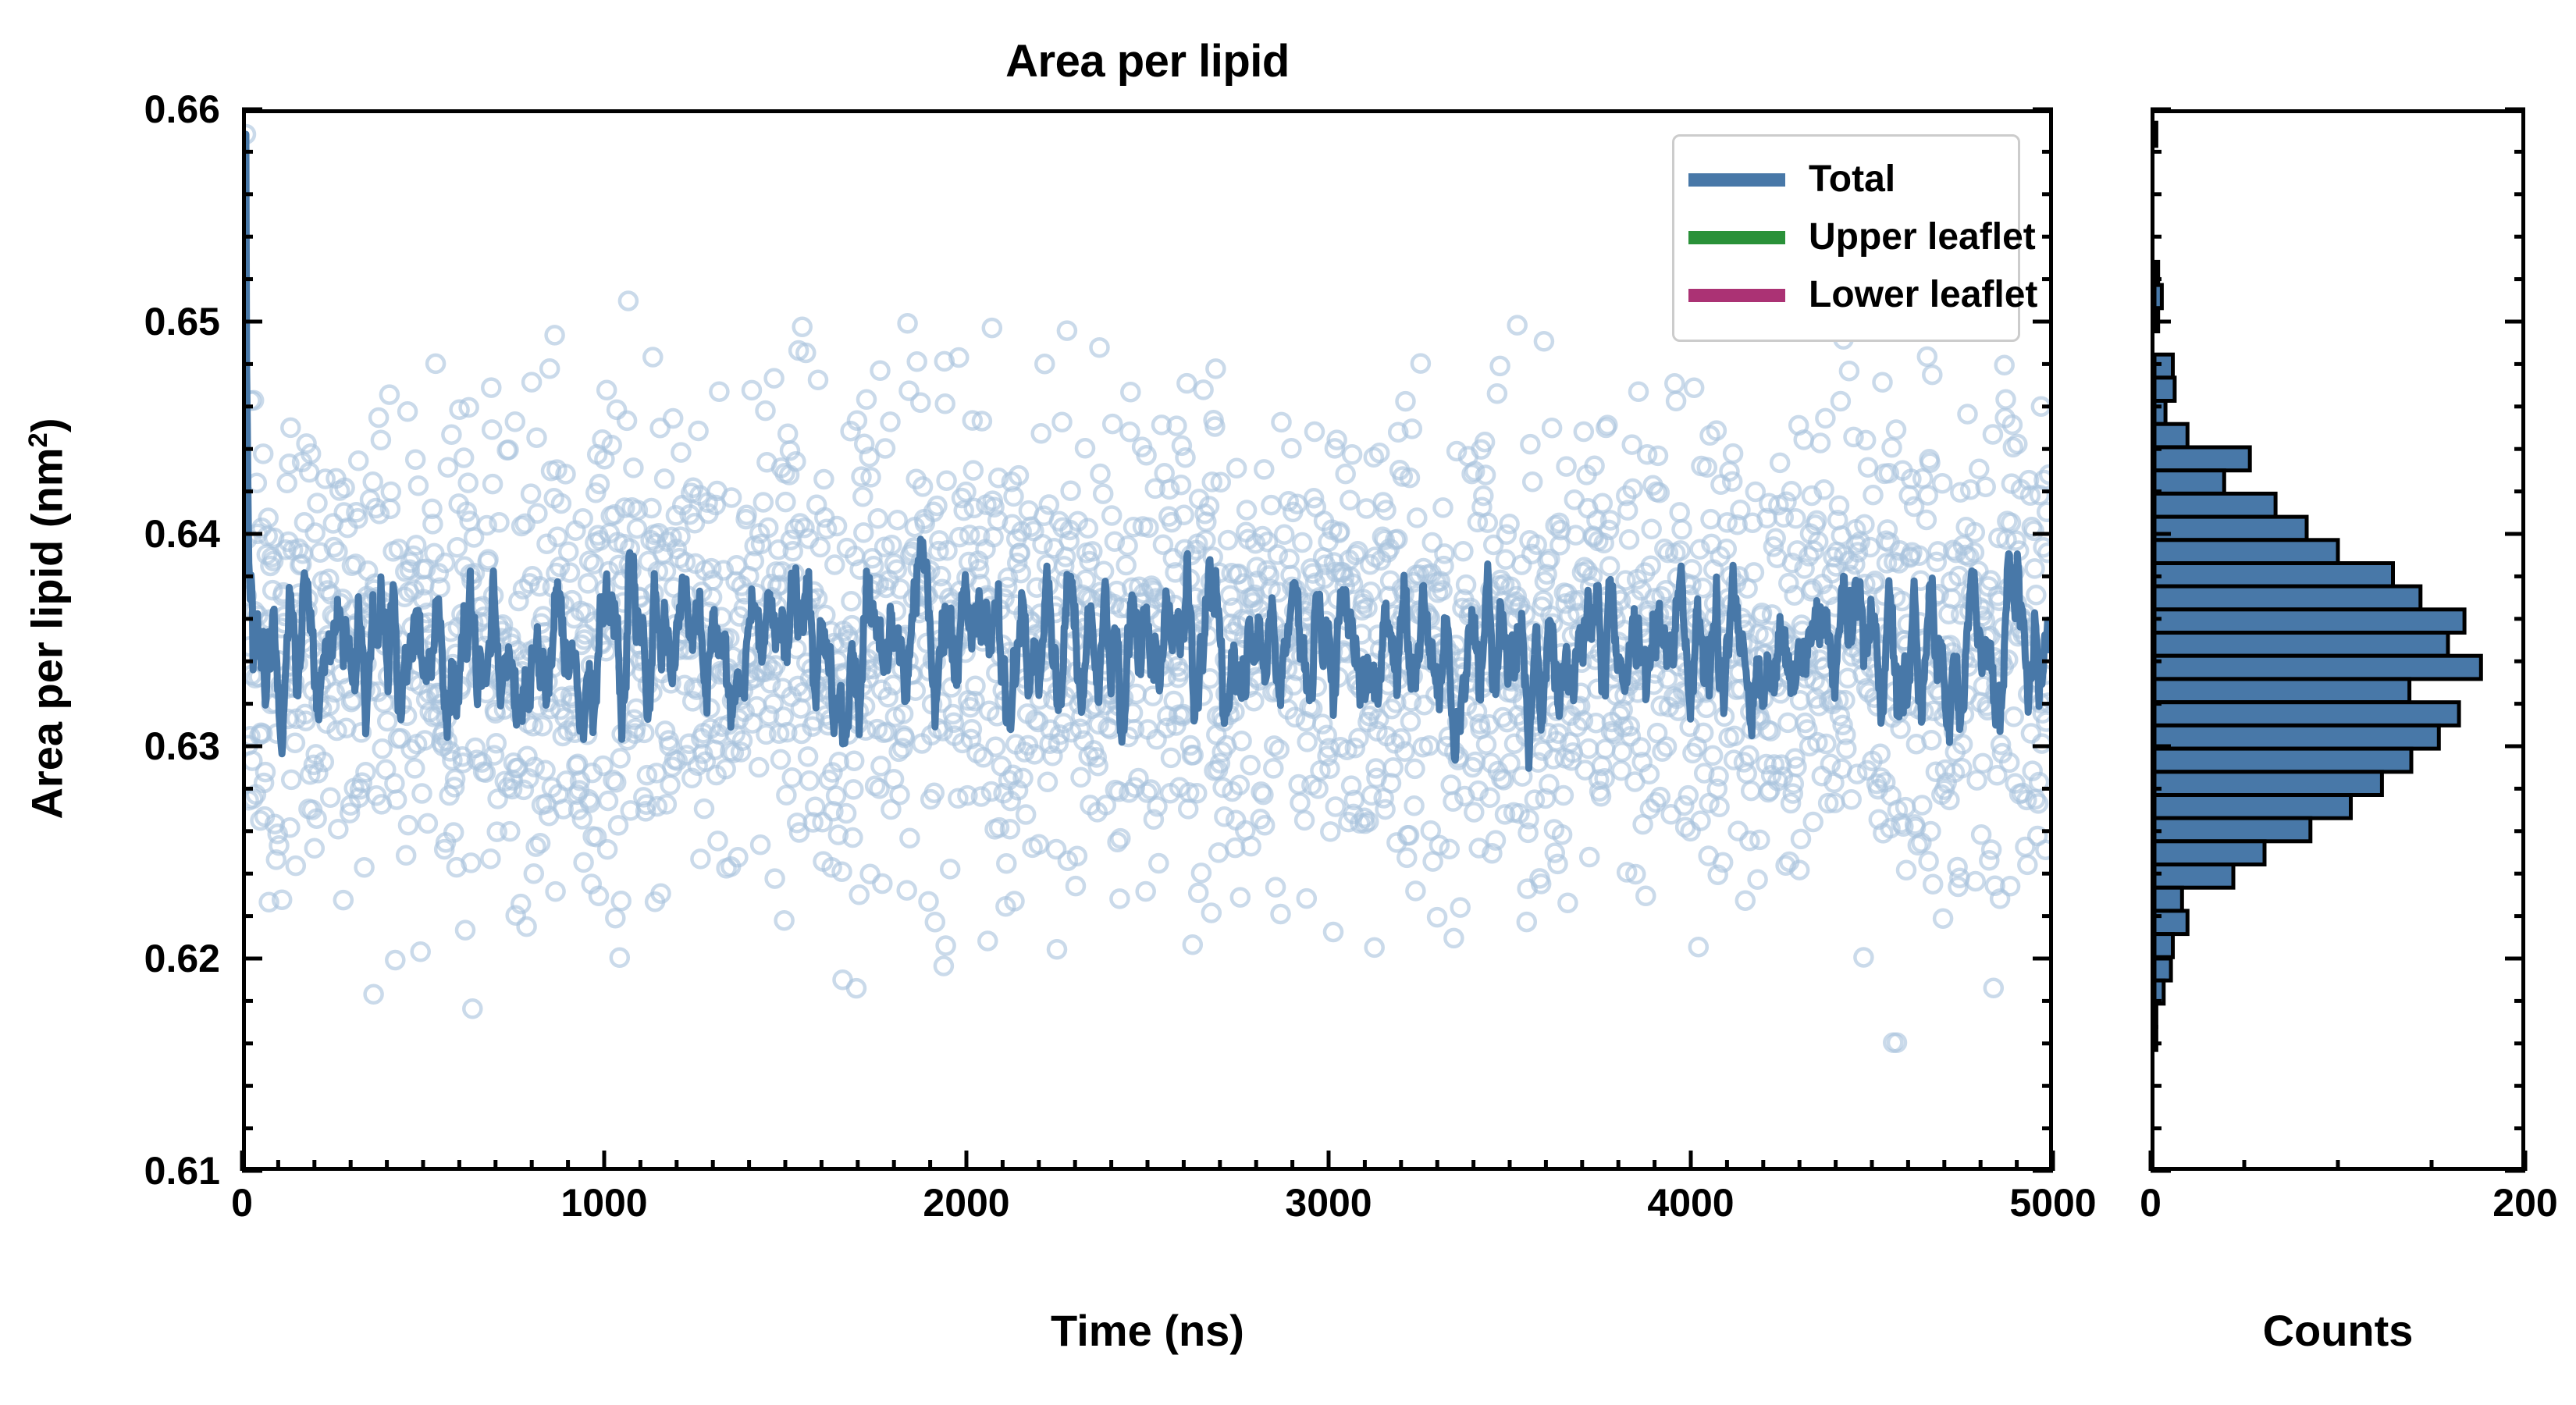  I want to click on legend-label-total: Total, so click(1852, 179).